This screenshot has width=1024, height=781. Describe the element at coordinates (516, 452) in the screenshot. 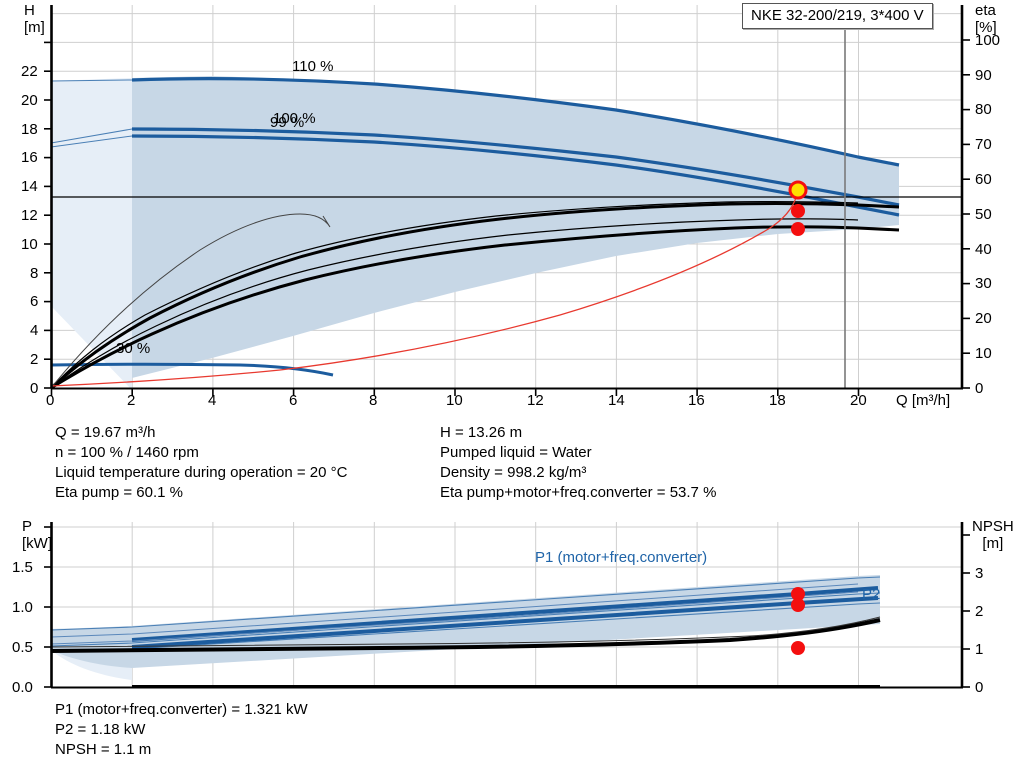

I see `info-pumped-liquid: Pumped liquid = Water` at that location.